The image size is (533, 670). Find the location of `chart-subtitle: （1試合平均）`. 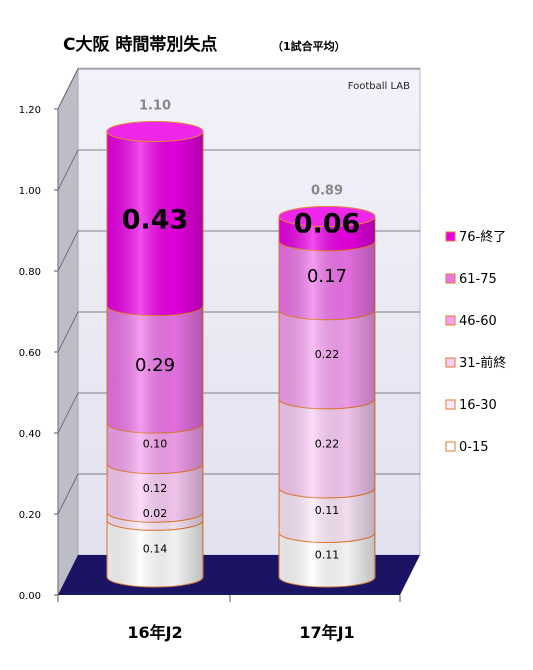

chart-subtitle: （1試合平均） is located at coordinates (309, 46).